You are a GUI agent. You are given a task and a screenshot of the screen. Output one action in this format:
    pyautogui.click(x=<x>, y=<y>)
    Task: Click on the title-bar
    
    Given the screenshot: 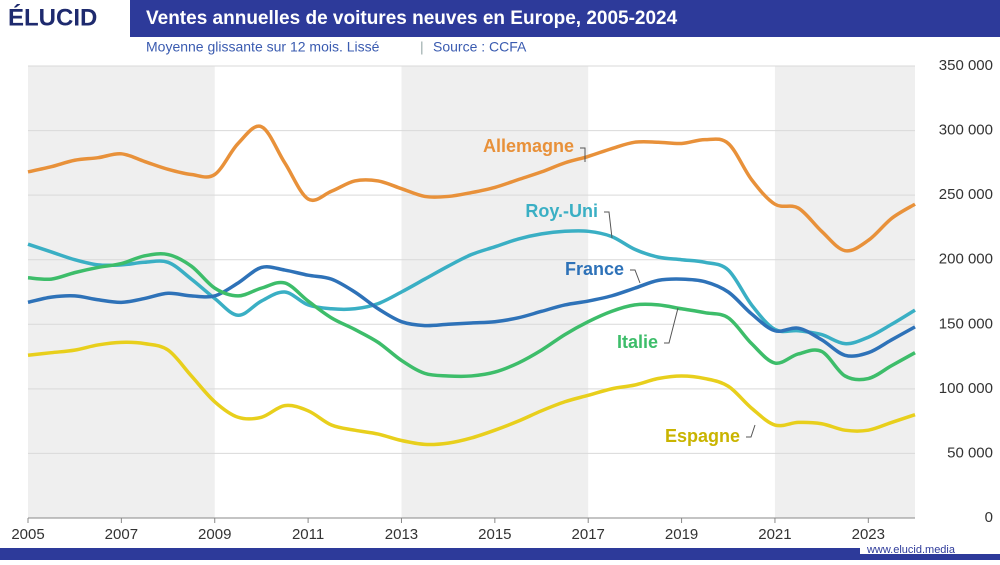 What is the action you would take?
    pyautogui.click(x=565, y=18)
    